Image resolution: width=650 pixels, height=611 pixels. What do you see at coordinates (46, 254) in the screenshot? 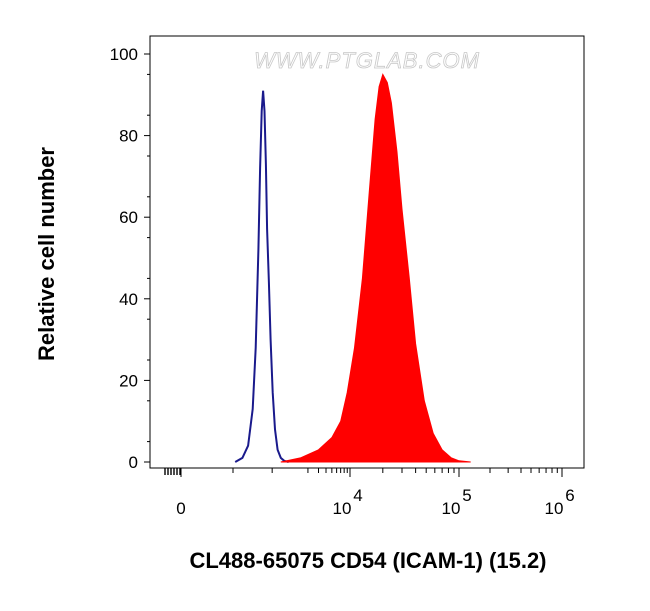
I see `y-axis-title: Relative cell number` at bounding box center [46, 254].